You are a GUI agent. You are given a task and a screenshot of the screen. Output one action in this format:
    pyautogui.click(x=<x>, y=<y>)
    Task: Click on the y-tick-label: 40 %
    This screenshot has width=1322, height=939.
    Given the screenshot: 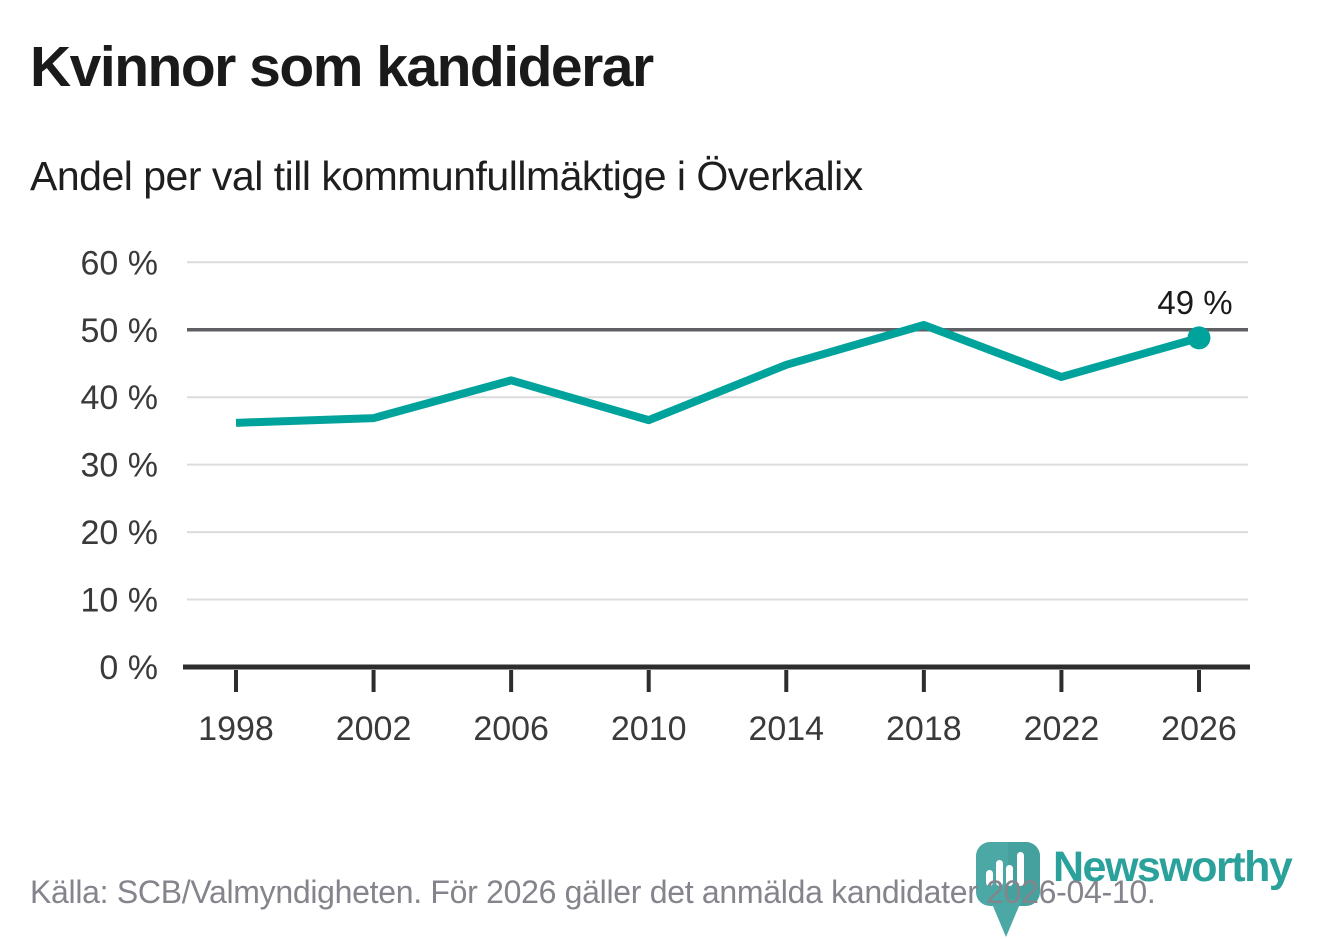 What is the action you would take?
    pyautogui.click(x=120, y=398)
    